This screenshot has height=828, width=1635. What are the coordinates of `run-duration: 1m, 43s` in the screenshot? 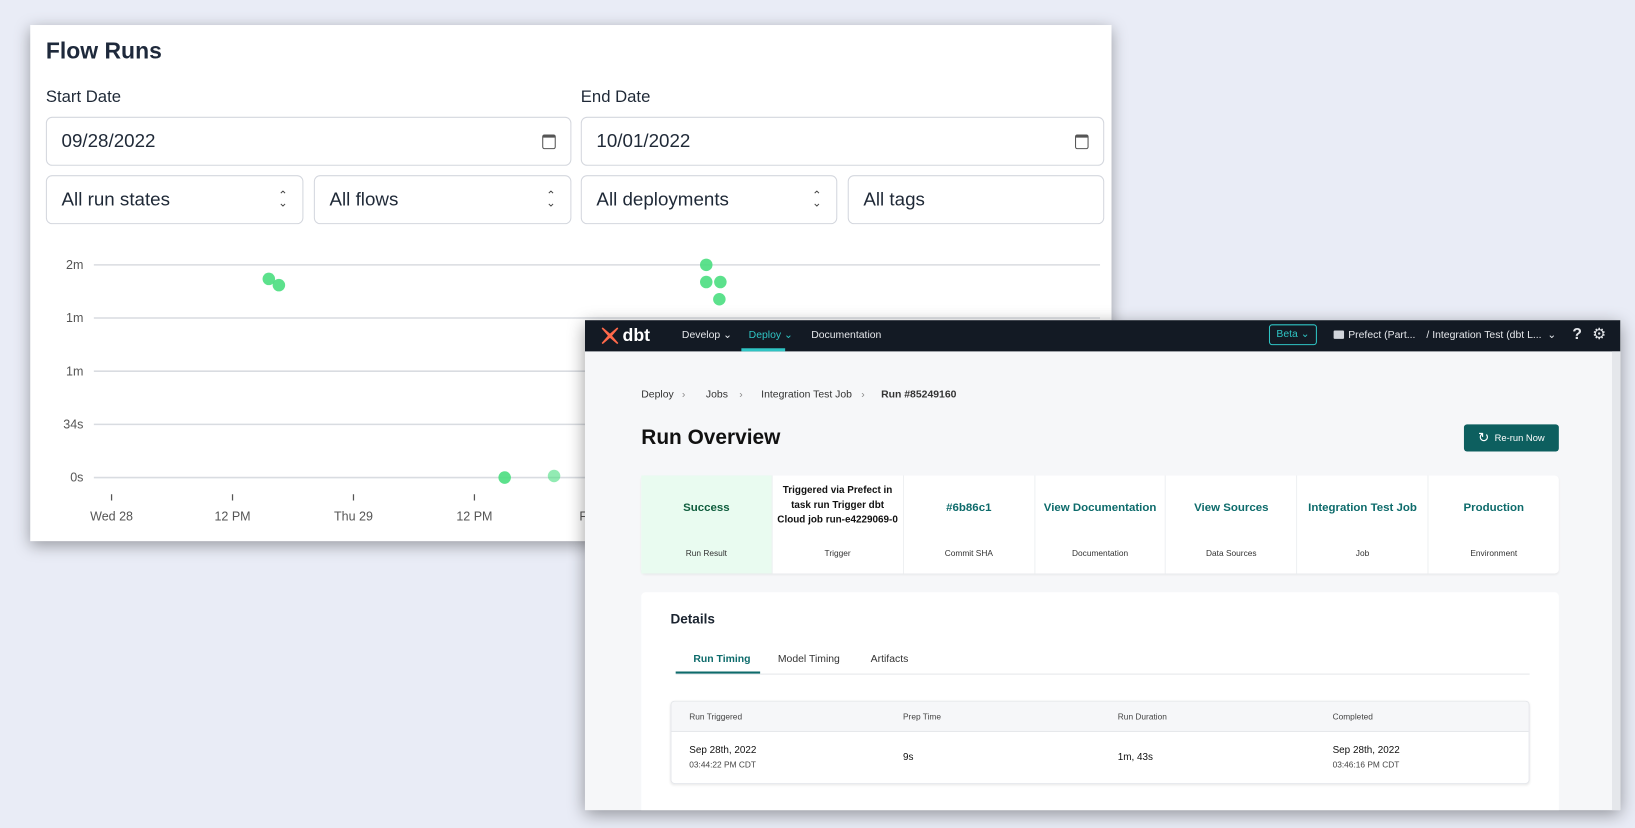 It's located at (1135, 757).